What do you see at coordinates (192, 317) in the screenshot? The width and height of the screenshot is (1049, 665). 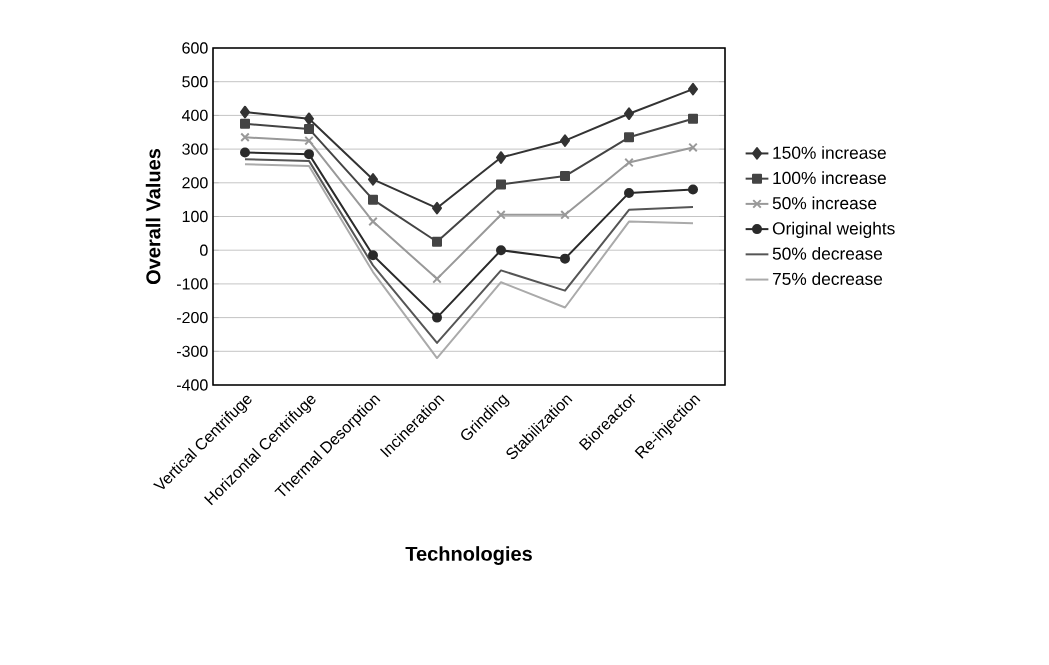 I see `y-tick-label: -200` at bounding box center [192, 317].